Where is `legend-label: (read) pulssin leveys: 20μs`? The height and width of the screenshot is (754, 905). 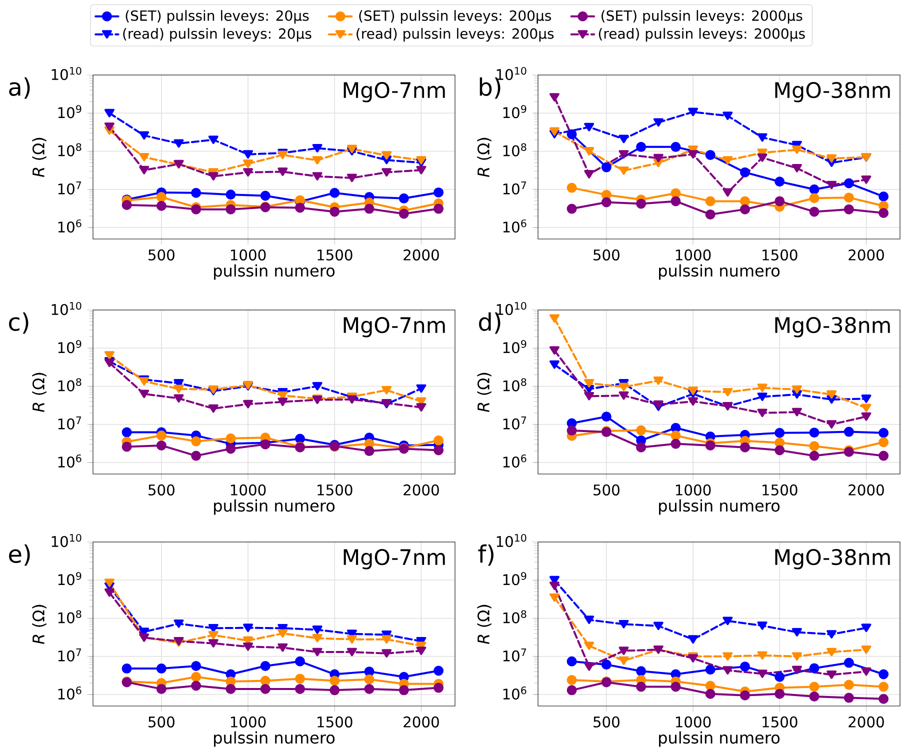 legend-label: (read) pulssin leveys: 20μs is located at coordinates (217, 35).